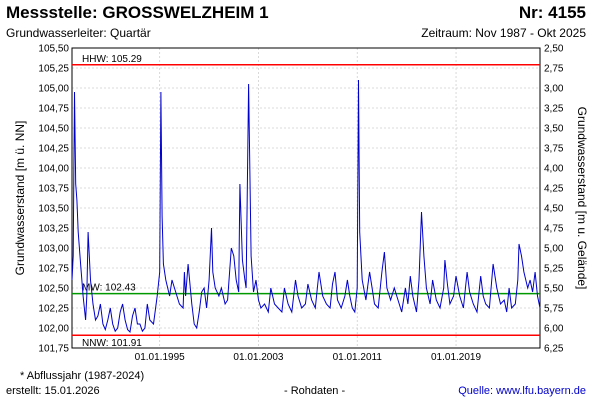 Image resolution: width=600 pixels, height=400 pixels. Describe the element at coordinates (53, 309) in the screenshot. I see `y-tick-label: 102,25` at that location.